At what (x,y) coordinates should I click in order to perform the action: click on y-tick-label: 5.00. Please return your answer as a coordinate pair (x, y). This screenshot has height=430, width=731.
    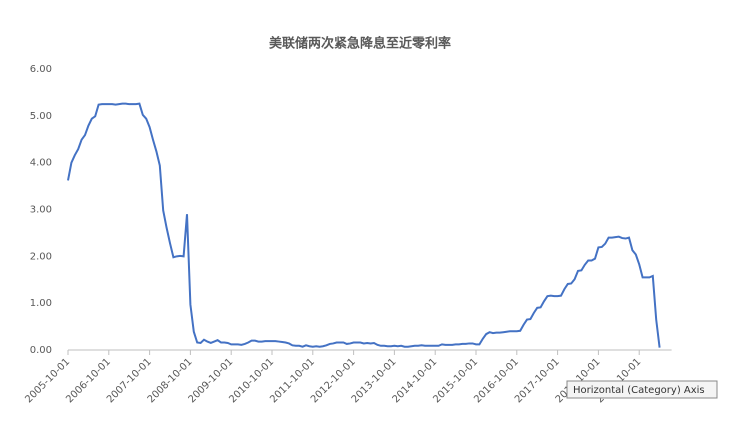
    Looking at the image, I should click on (41, 116).